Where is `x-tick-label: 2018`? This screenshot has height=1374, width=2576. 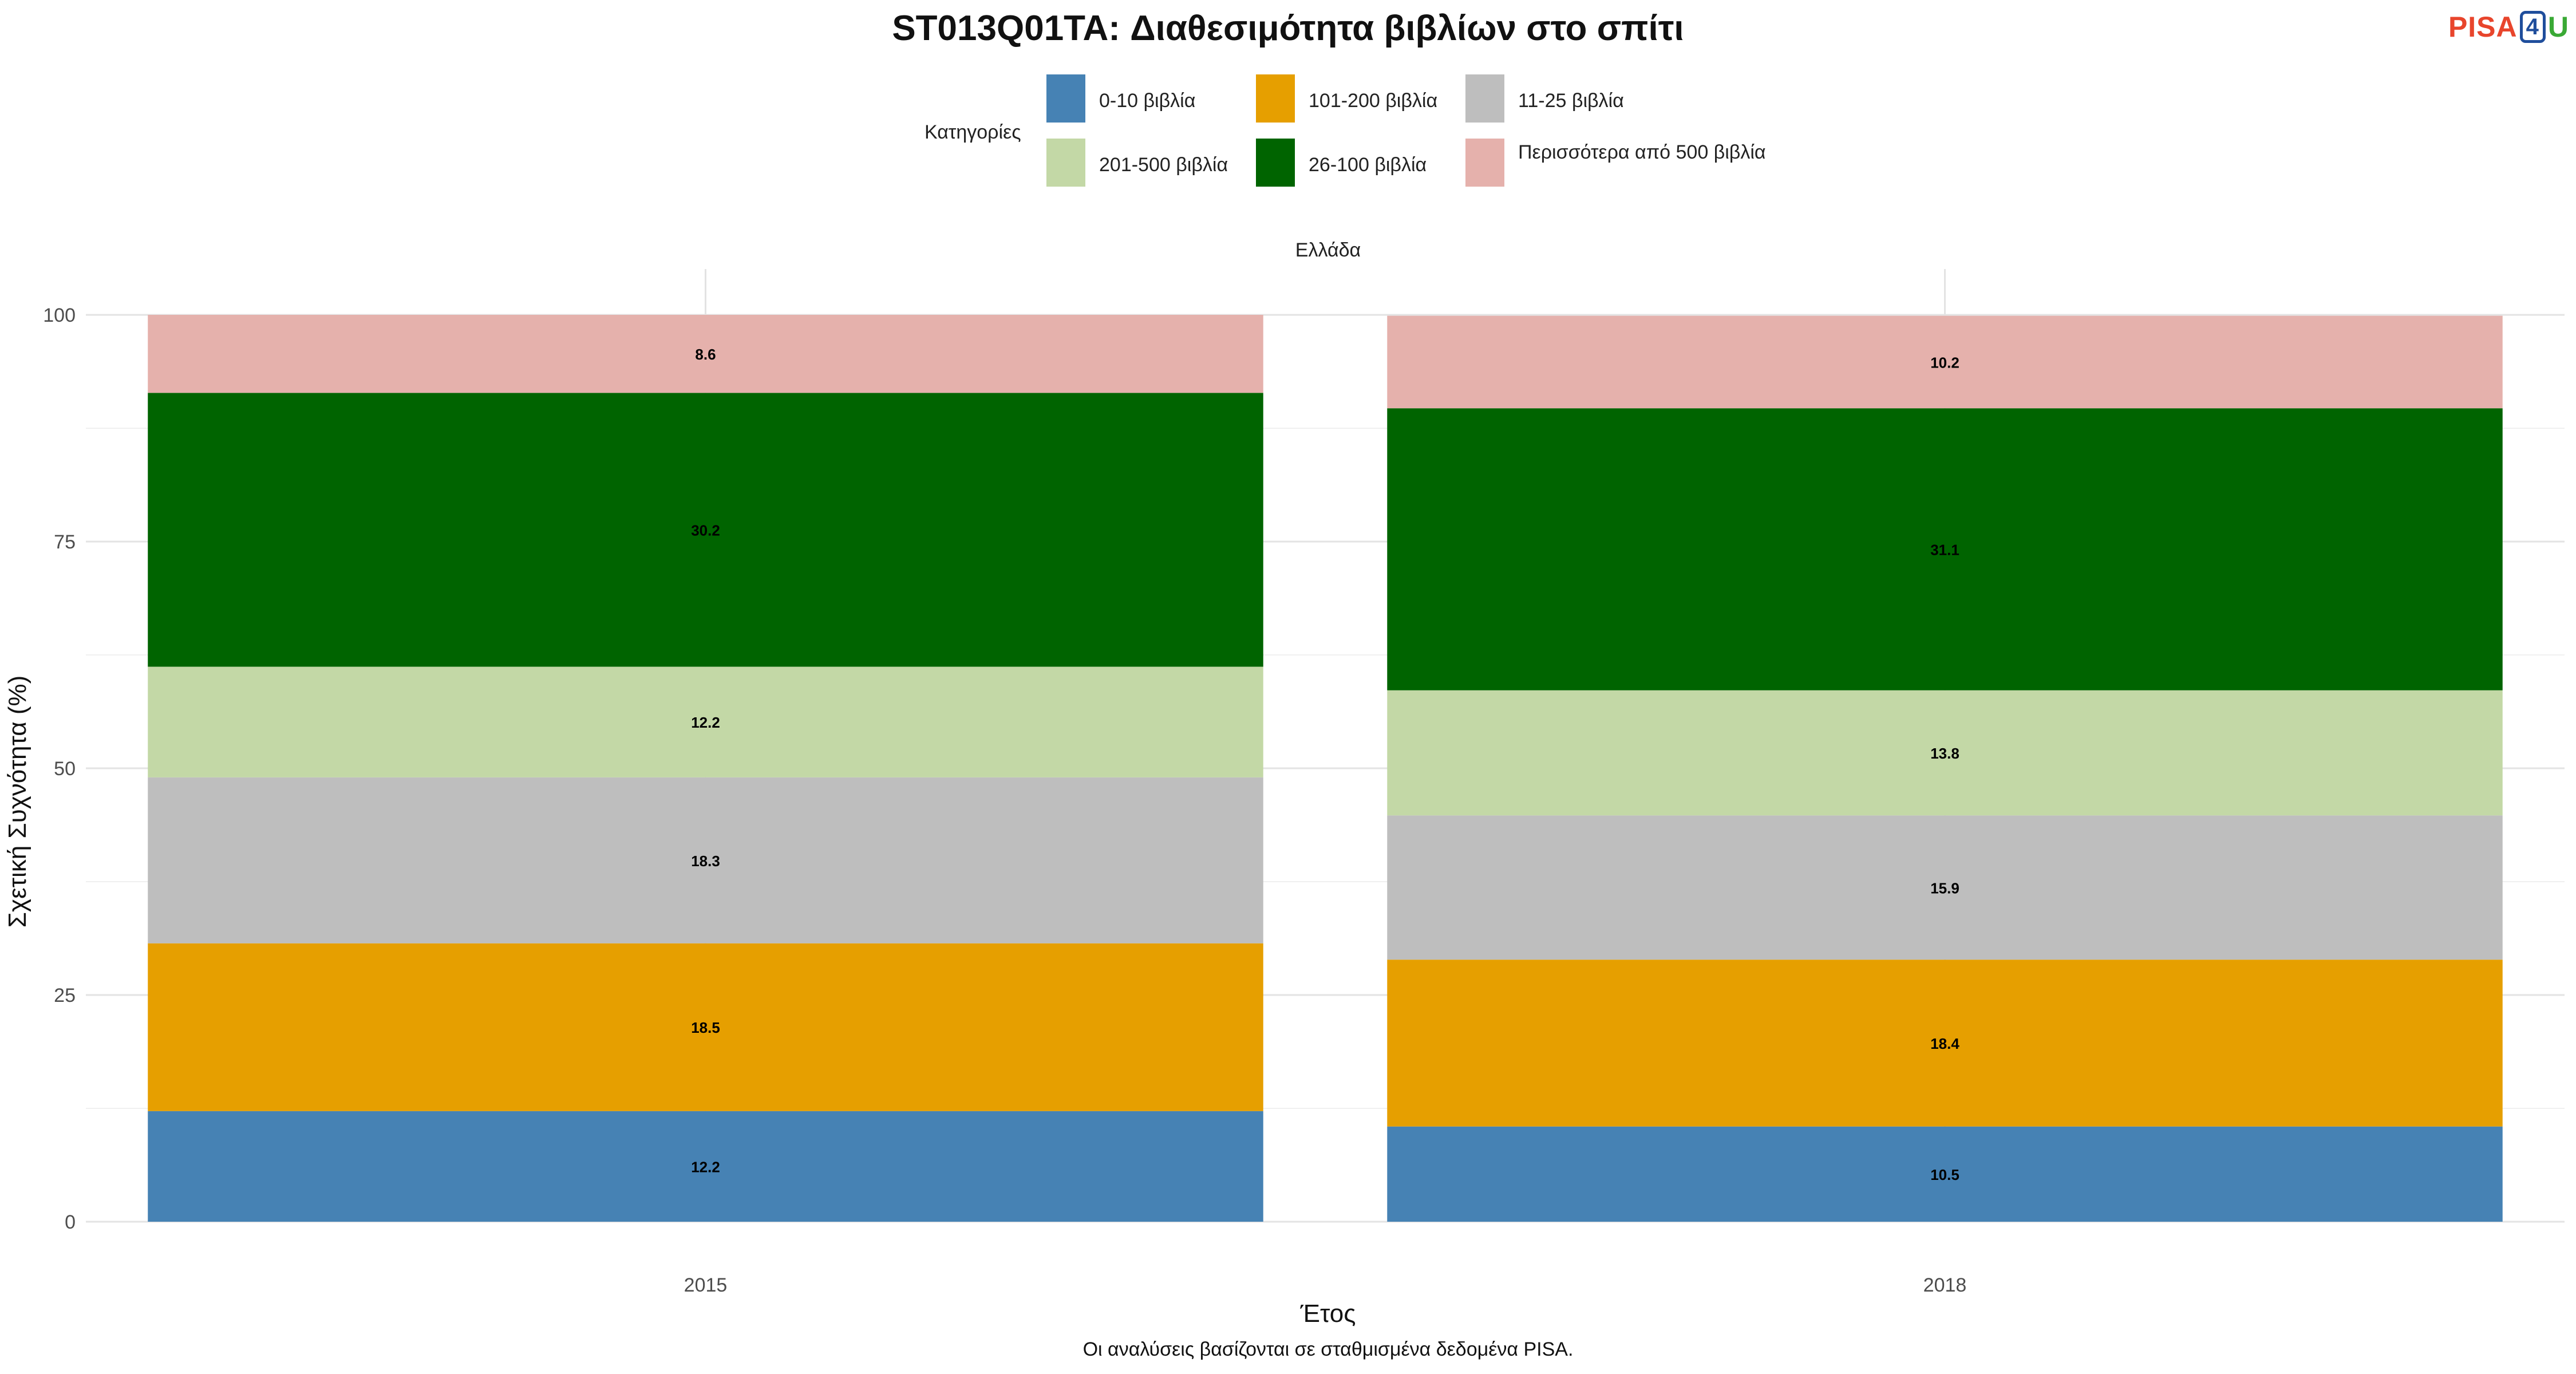
x-tick-label: 2018 is located at coordinates (1945, 1285).